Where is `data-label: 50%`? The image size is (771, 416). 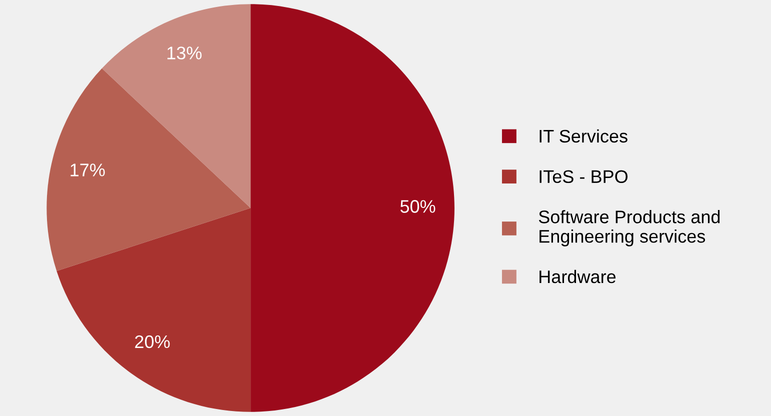 data-label: 50% is located at coordinates (418, 206).